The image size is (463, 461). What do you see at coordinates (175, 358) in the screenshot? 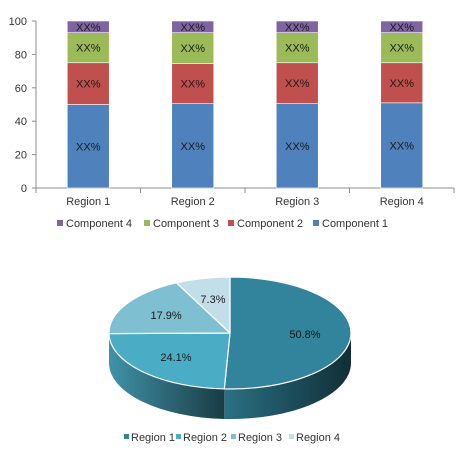
I see `pie-data-label: 24.1%` at bounding box center [175, 358].